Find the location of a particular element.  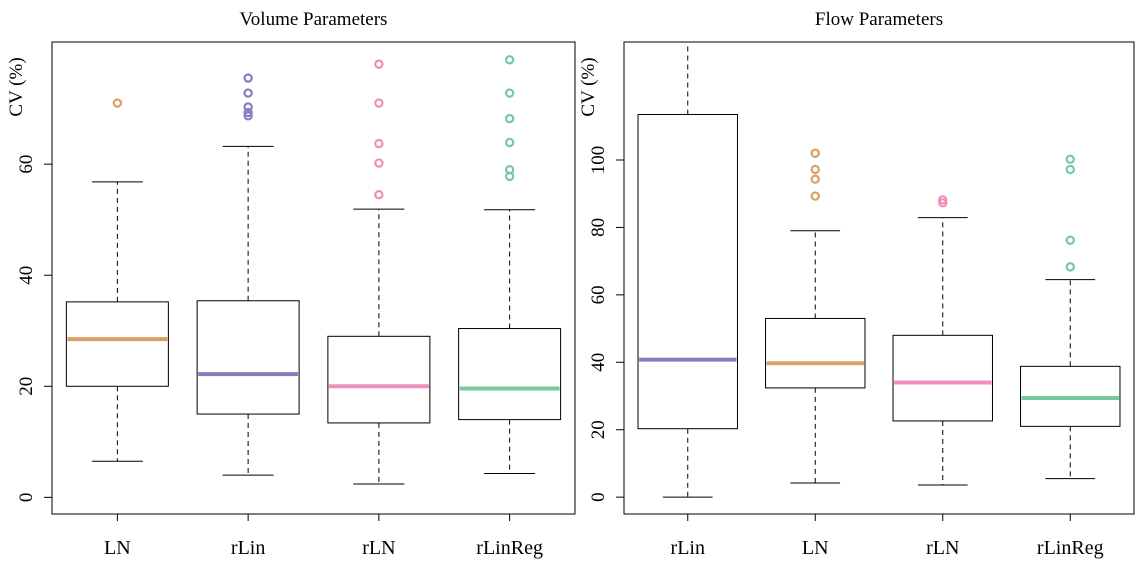

y-tick-label: 100 is located at coordinates (598, 160).